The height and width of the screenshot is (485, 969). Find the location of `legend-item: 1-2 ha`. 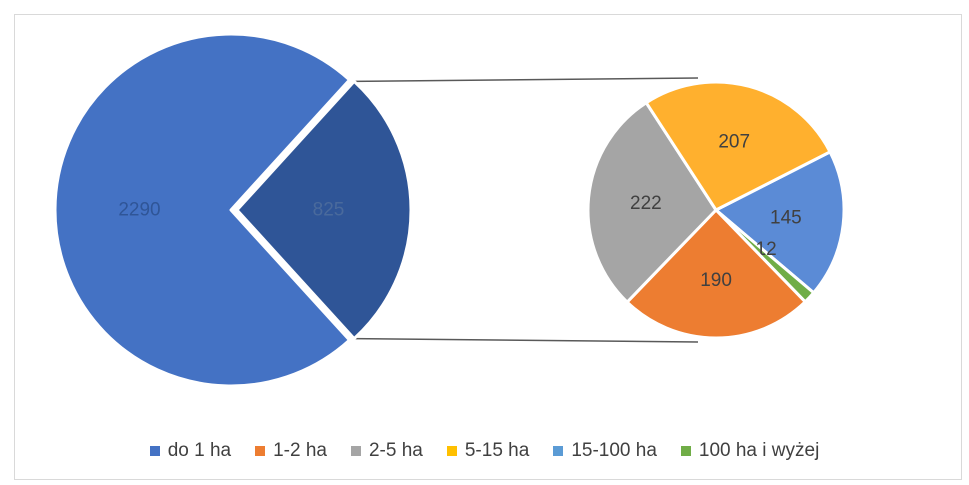

legend-item: 1-2 ha is located at coordinates (291, 451).